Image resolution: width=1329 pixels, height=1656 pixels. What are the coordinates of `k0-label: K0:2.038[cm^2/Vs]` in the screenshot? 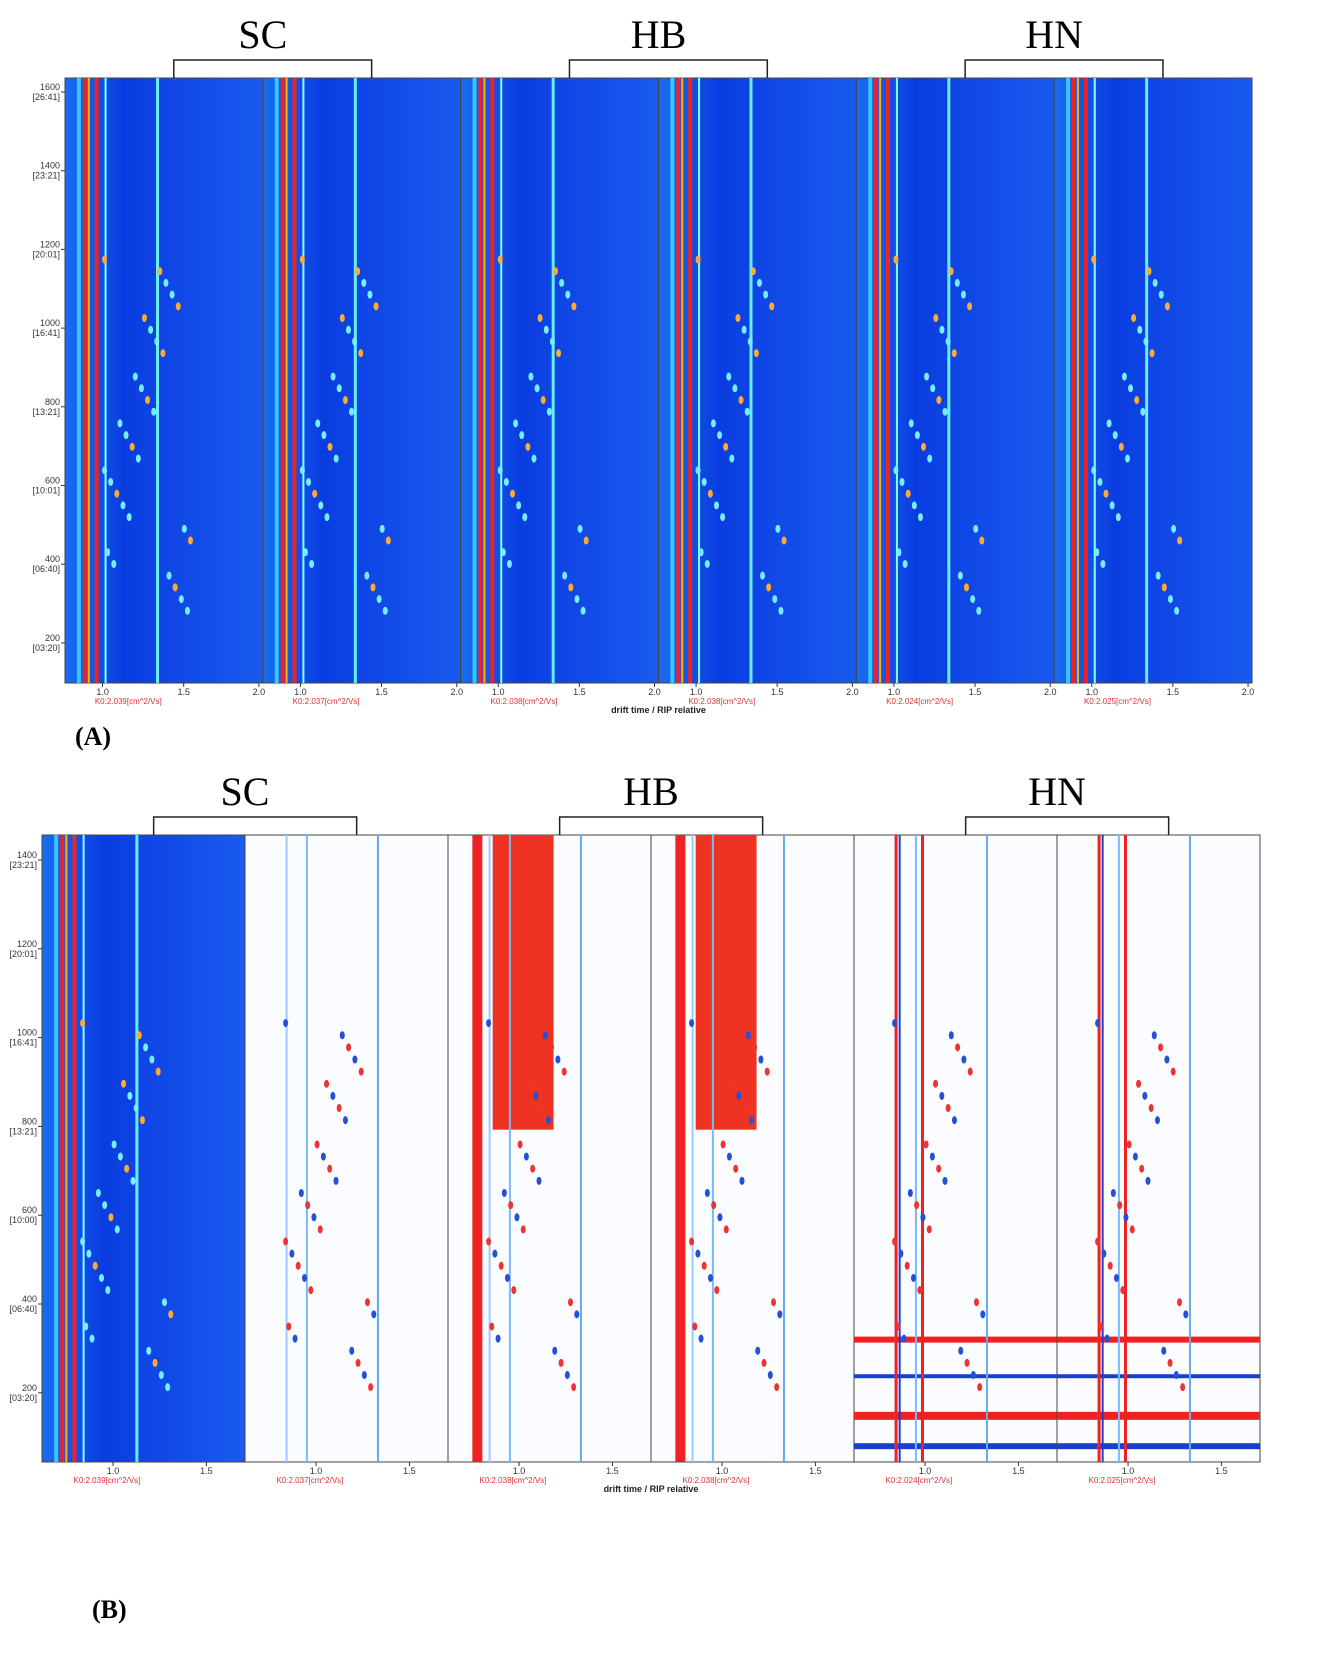 It's located at (716, 1480).